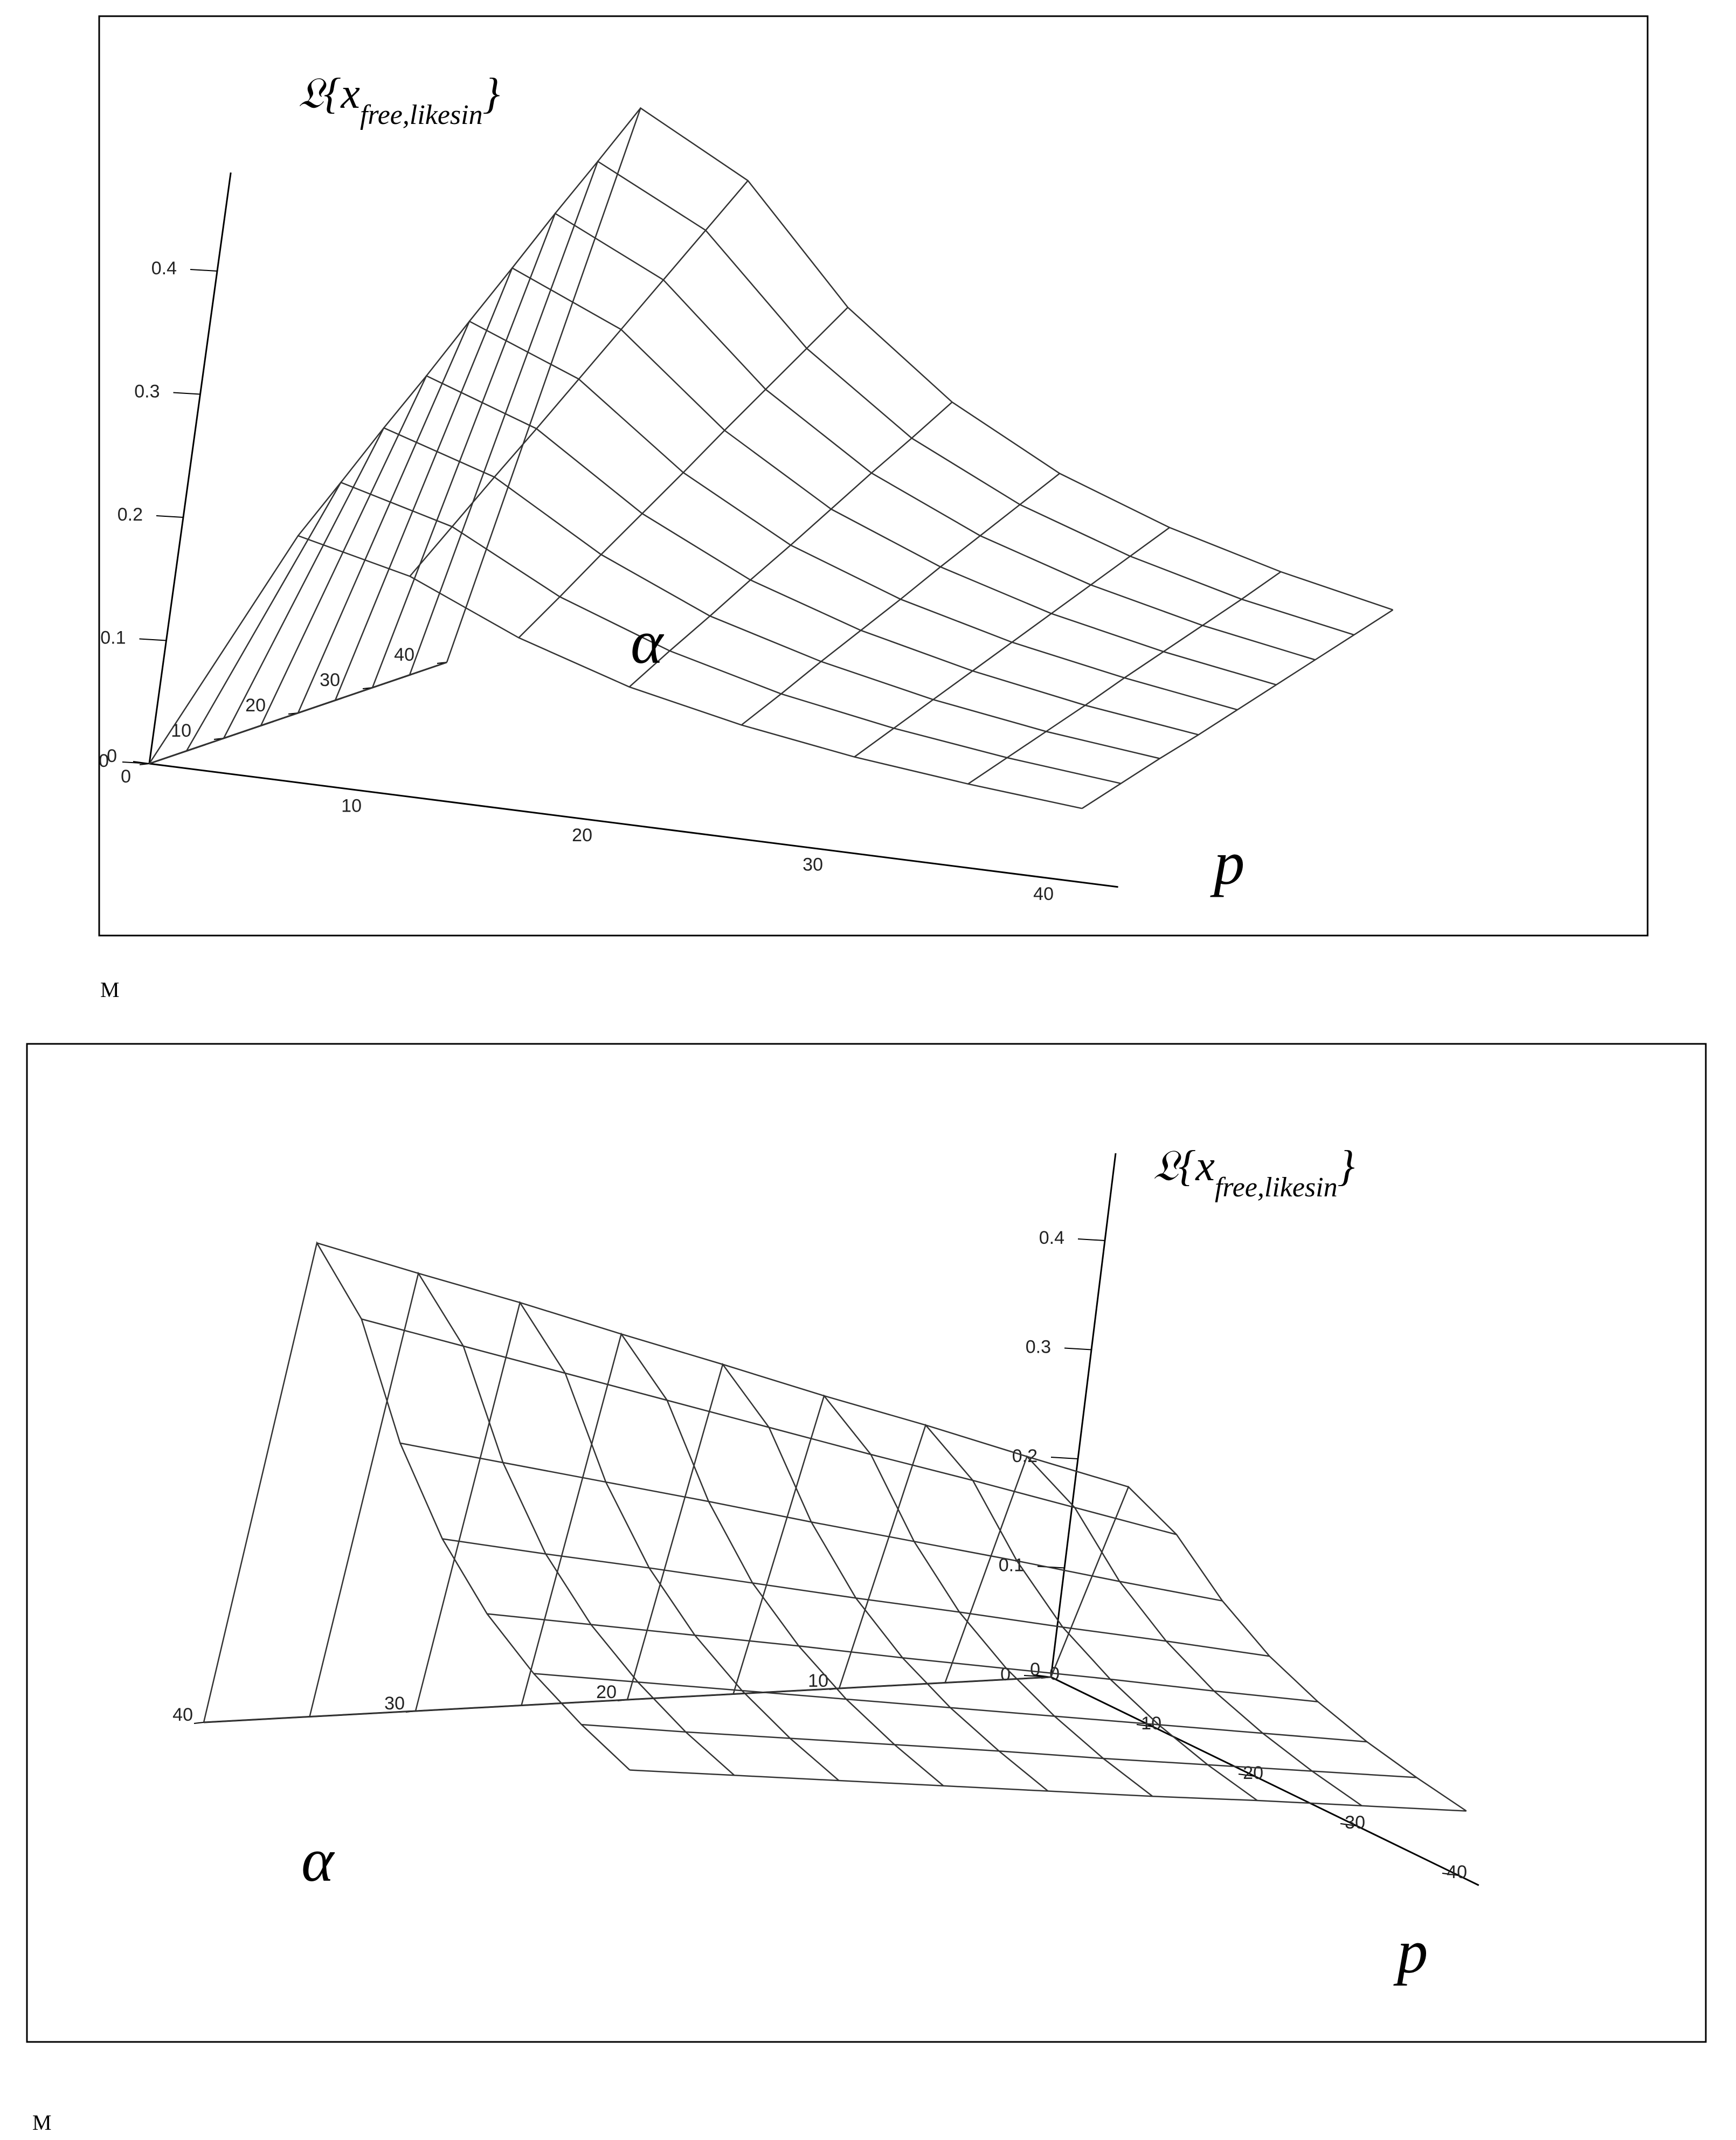 Image resolution: width=1736 pixels, height=2140 pixels. Describe the element at coordinates (113, 637) in the screenshot. I see `z-tick-label: 0.1` at that location.